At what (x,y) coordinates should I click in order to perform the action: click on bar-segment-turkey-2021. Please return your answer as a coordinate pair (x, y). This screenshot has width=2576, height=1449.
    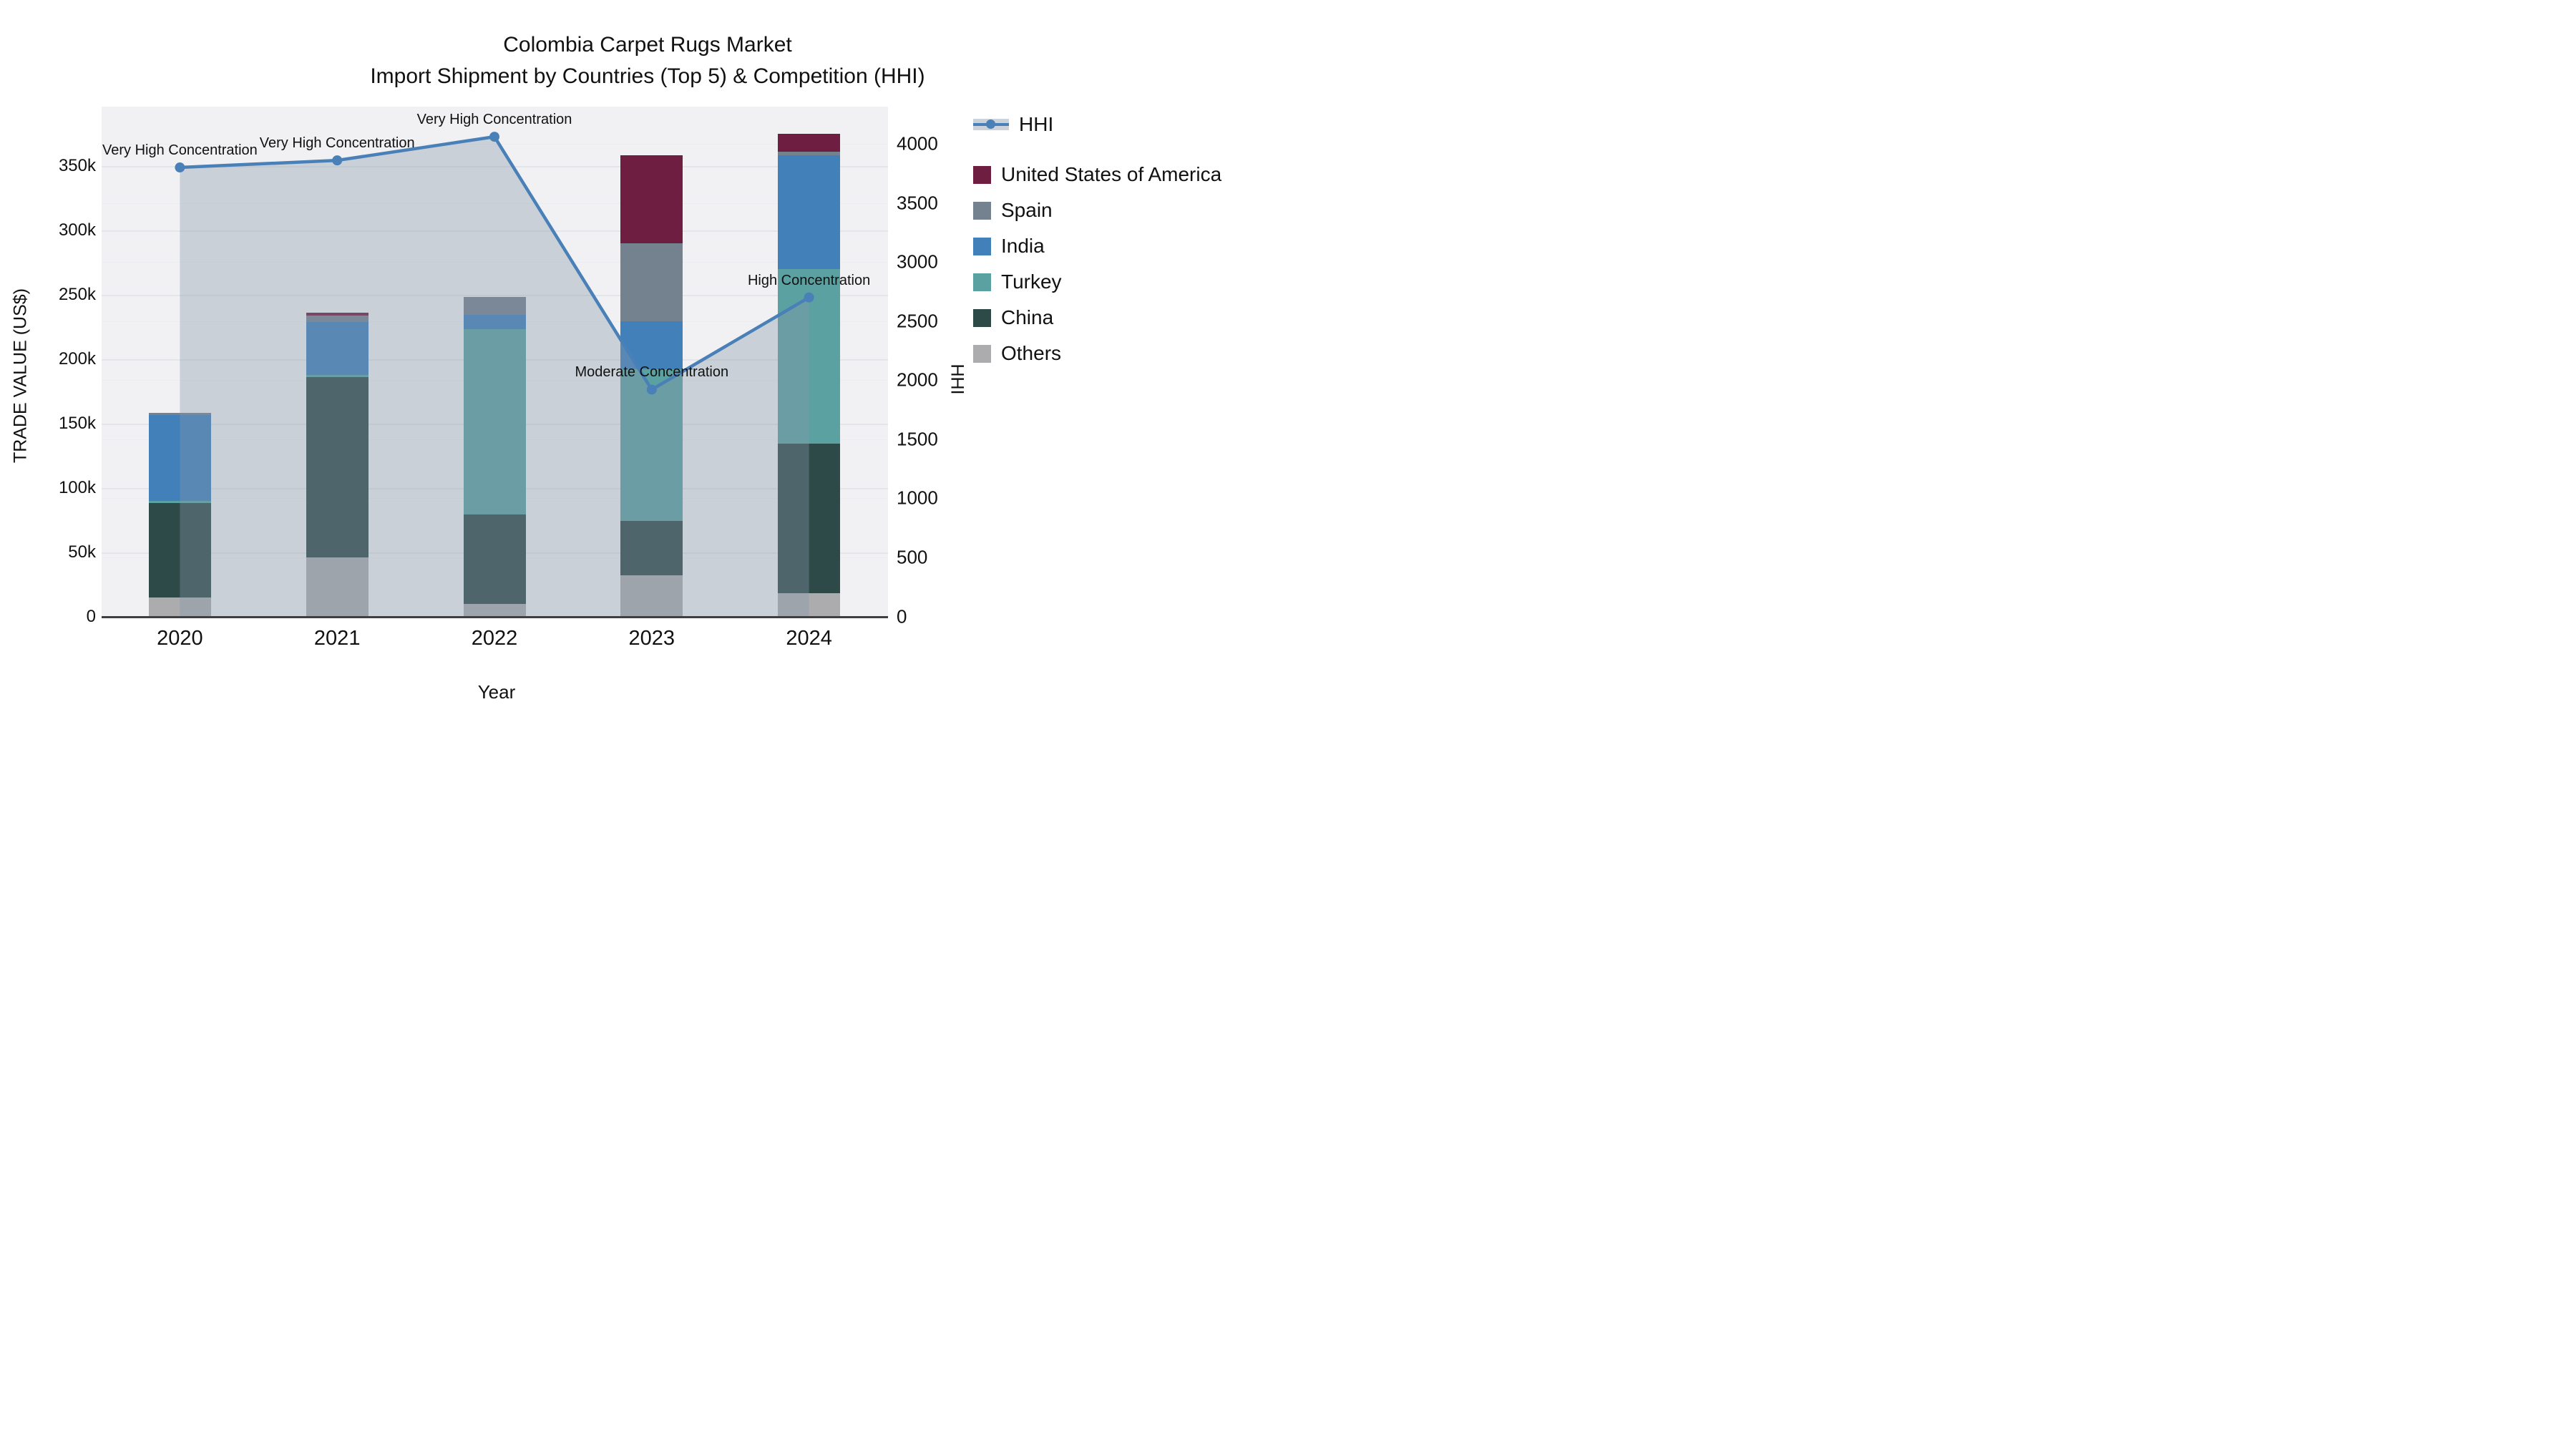
    Looking at the image, I should click on (337, 376).